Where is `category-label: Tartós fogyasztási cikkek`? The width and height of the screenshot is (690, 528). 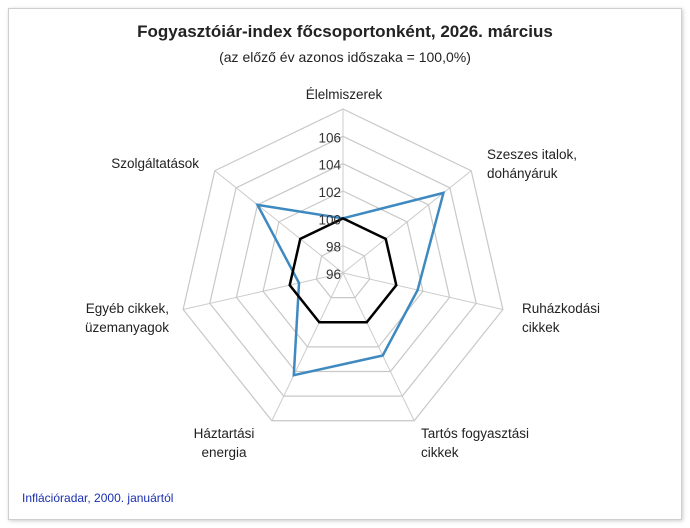 category-label: Tartós fogyasztási cikkek is located at coordinates (475, 443).